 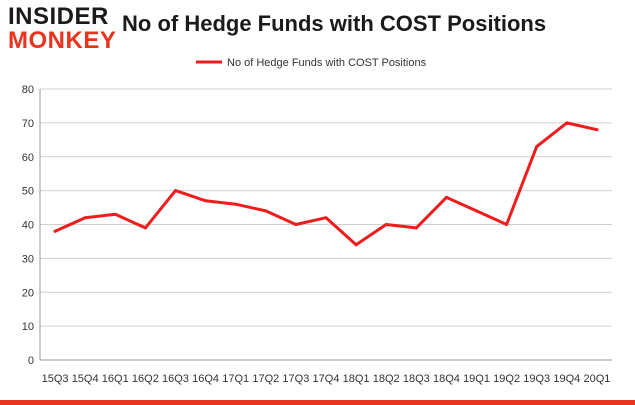 I want to click on x-tick-label: 16Q2, so click(x=145, y=379).